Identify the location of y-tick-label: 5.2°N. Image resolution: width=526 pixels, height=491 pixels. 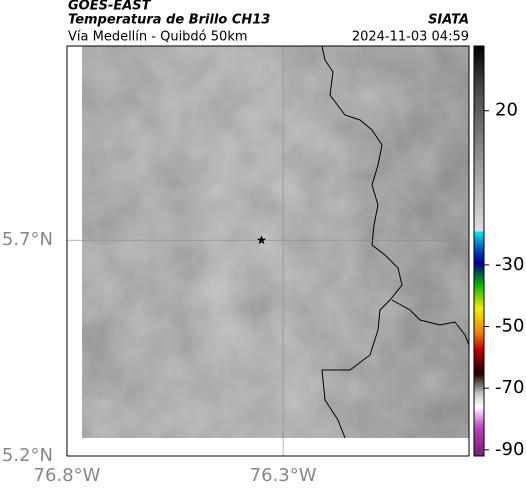
(27, 455).